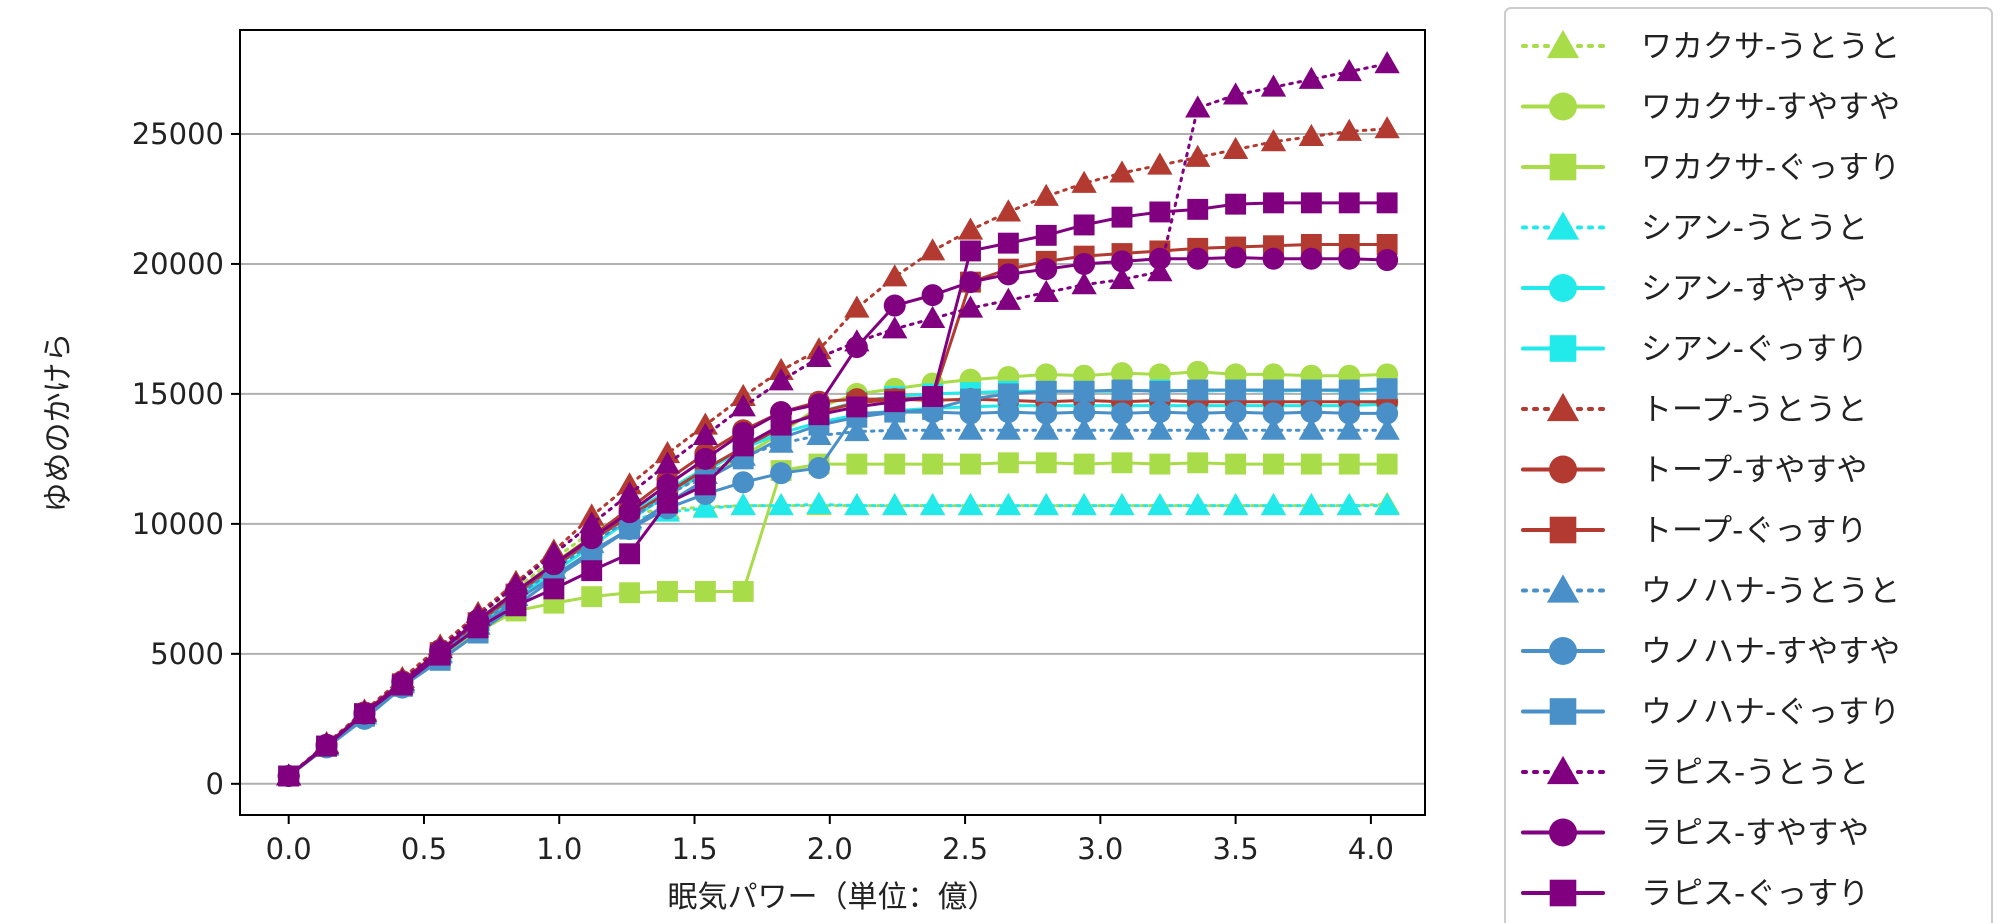 The width and height of the screenshot is (2000, 923). Describe the element at coordinates (289, 849) in the screenshot. I see `x-tick-label: 0.0` at that location.